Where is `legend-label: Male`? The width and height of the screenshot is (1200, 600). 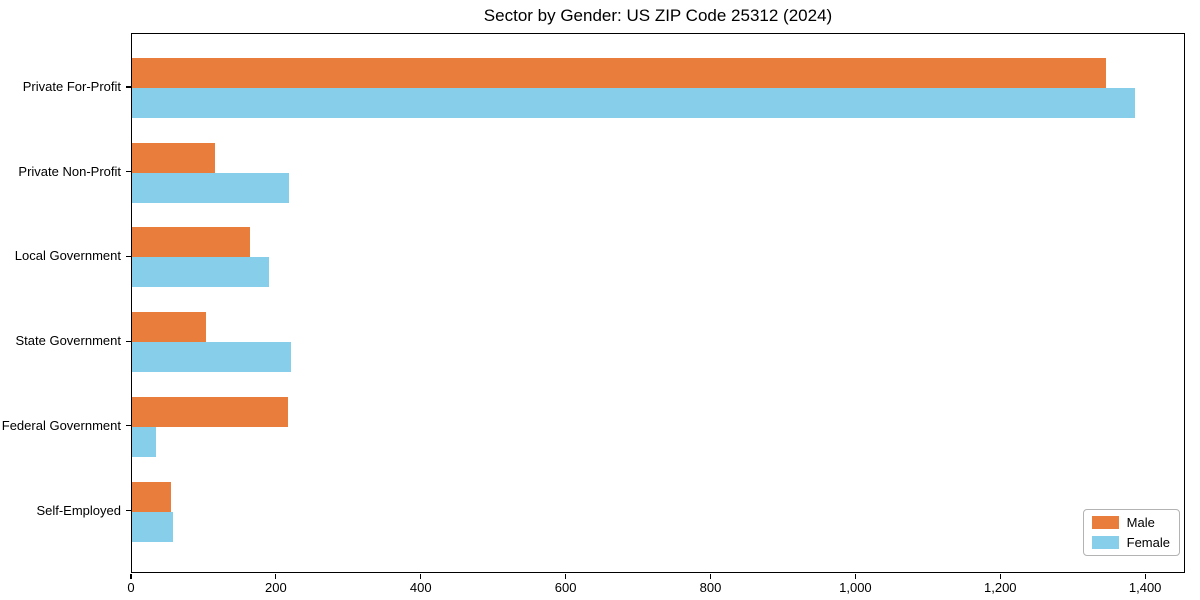 legend-label: Male is located at coordinates (1140, 522).